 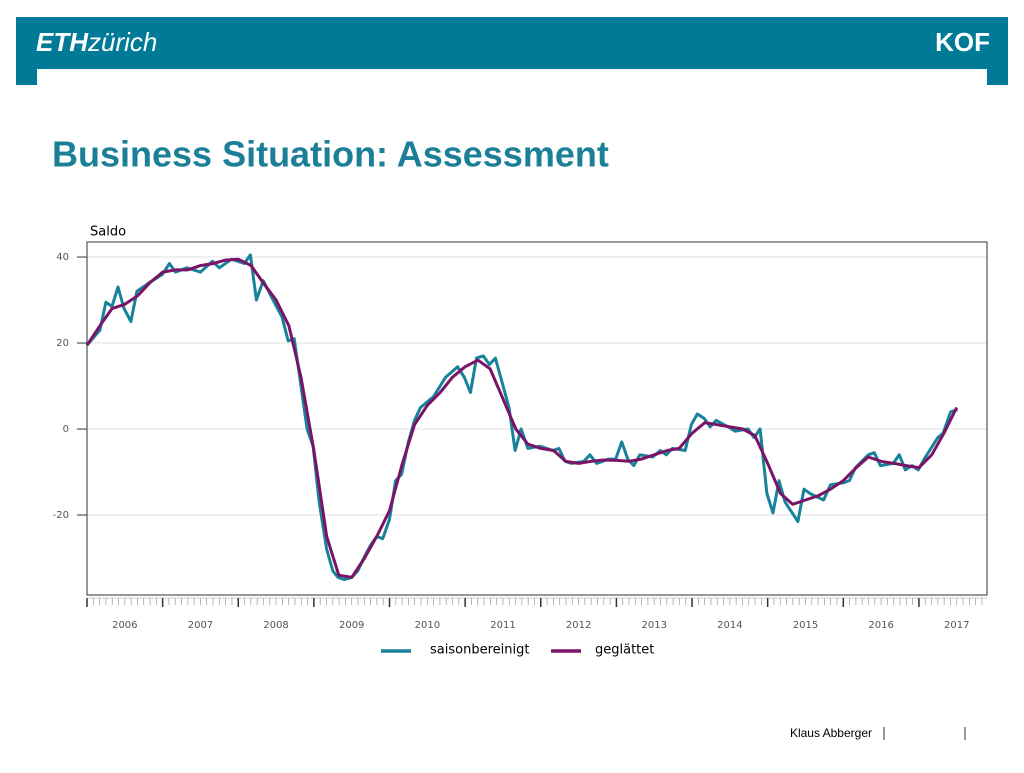 I want to click on x-tick-label: 2016, so click(x=880, y=625).